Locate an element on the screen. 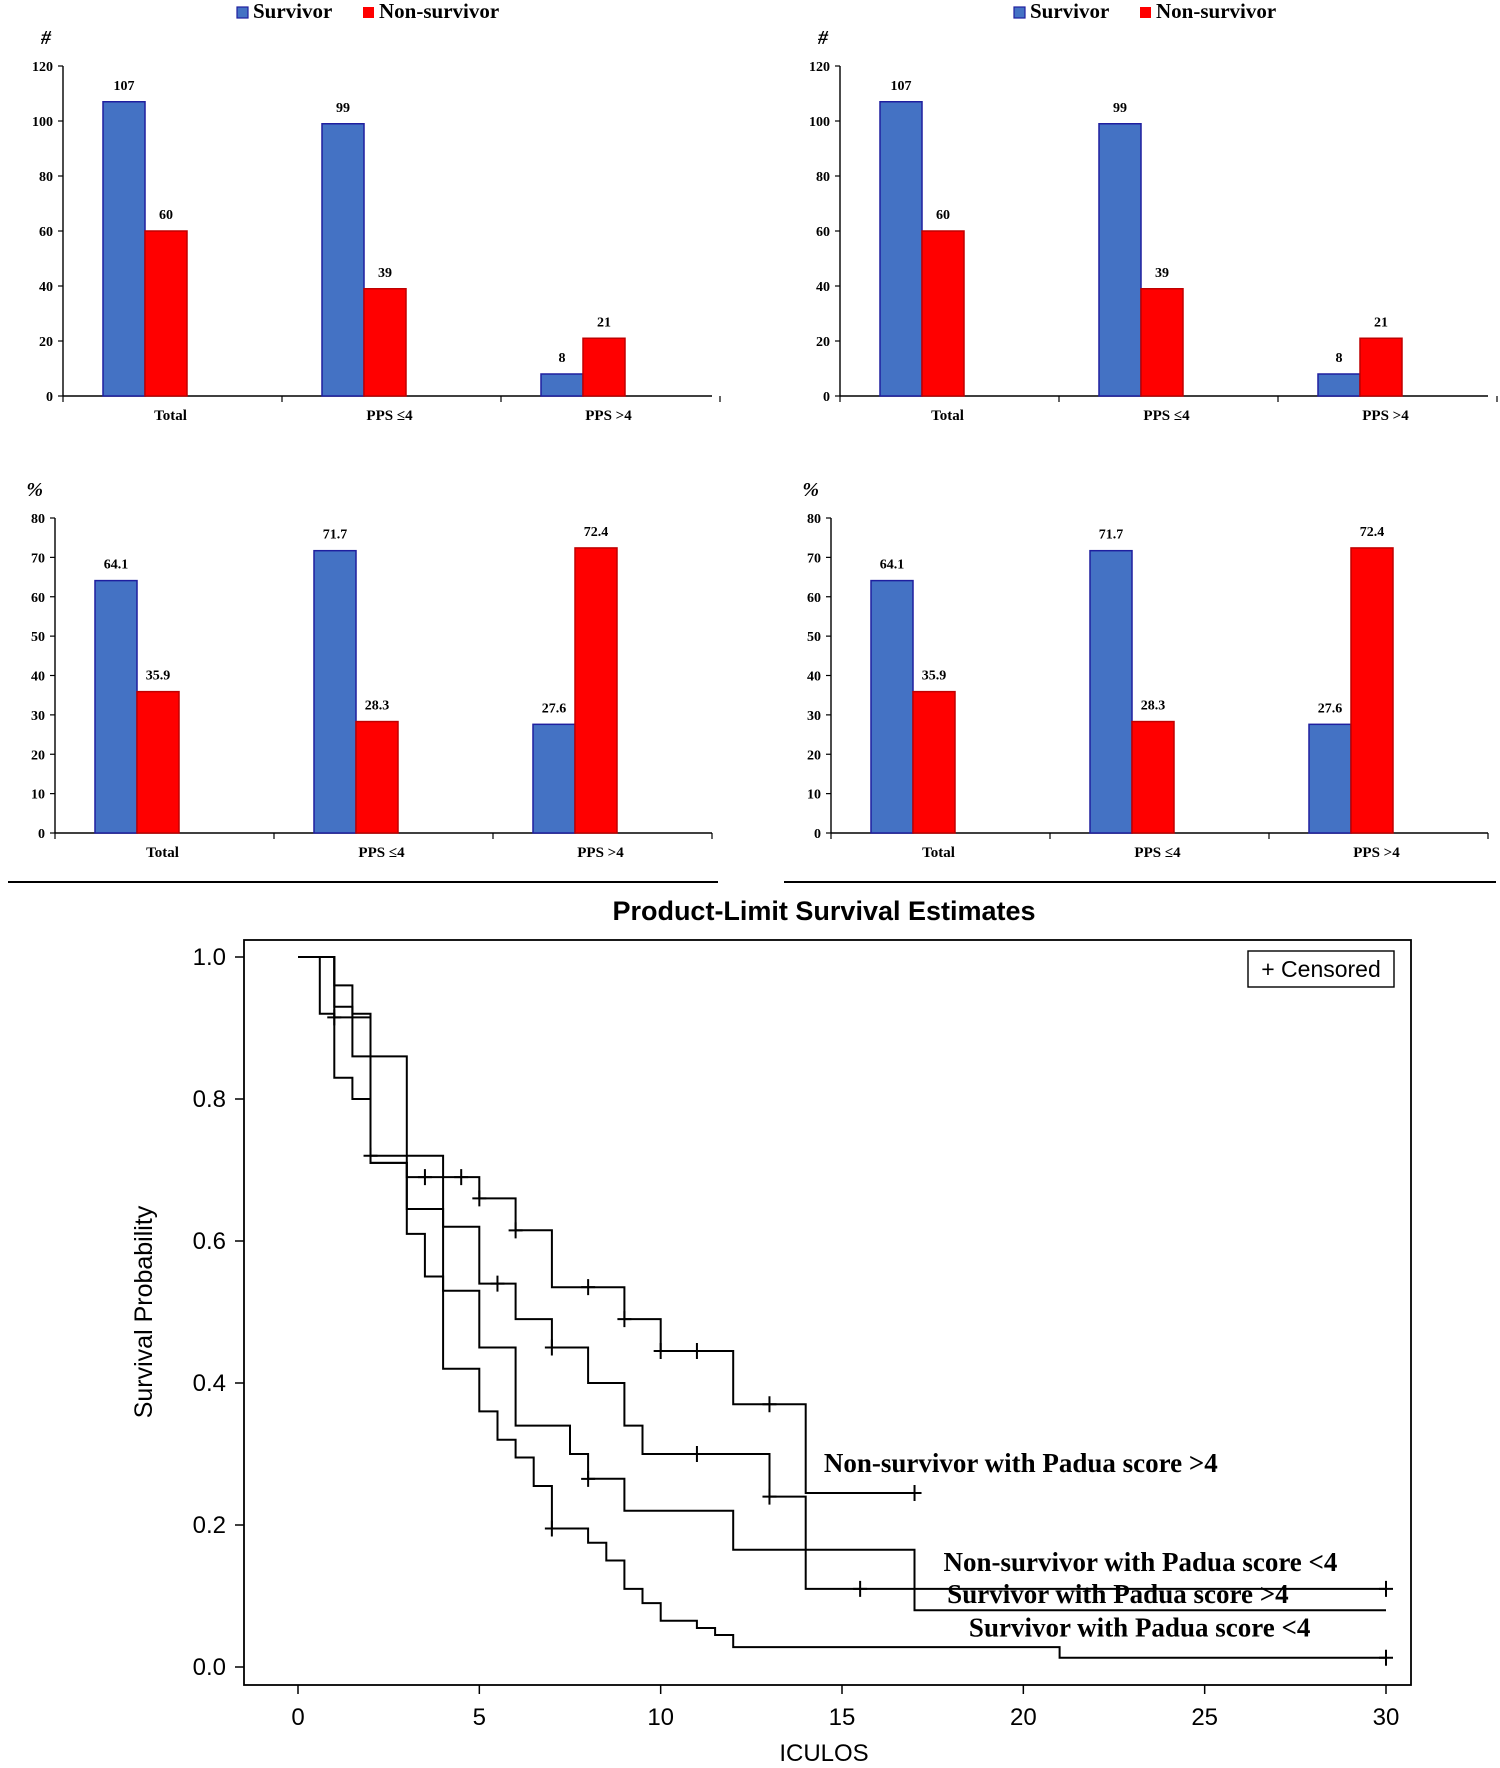  panel1-ytick-label: 100 is located at coordinates (819, 122).